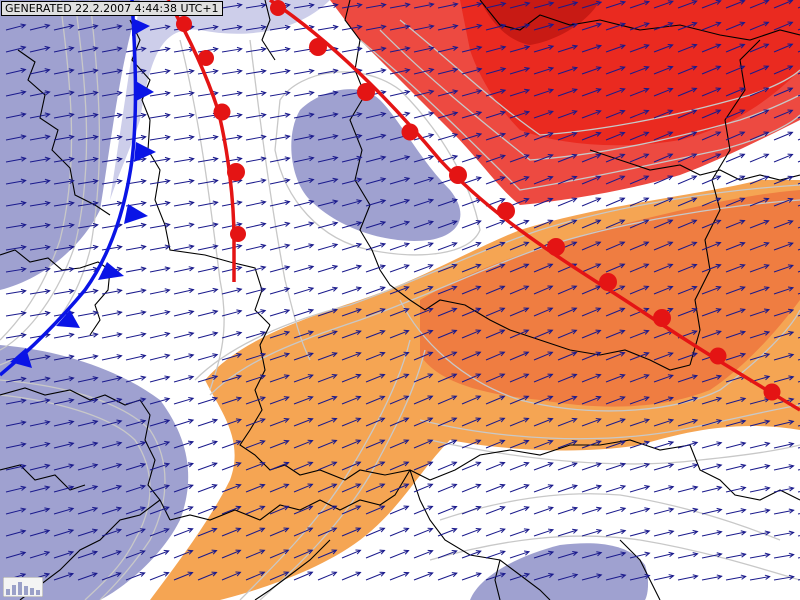 This screenshot has width=800, height=600. What do you see at coordinates (83, 193) in the screenshot?
I see `cold-front-symbols` at bounding box center [83, 193].